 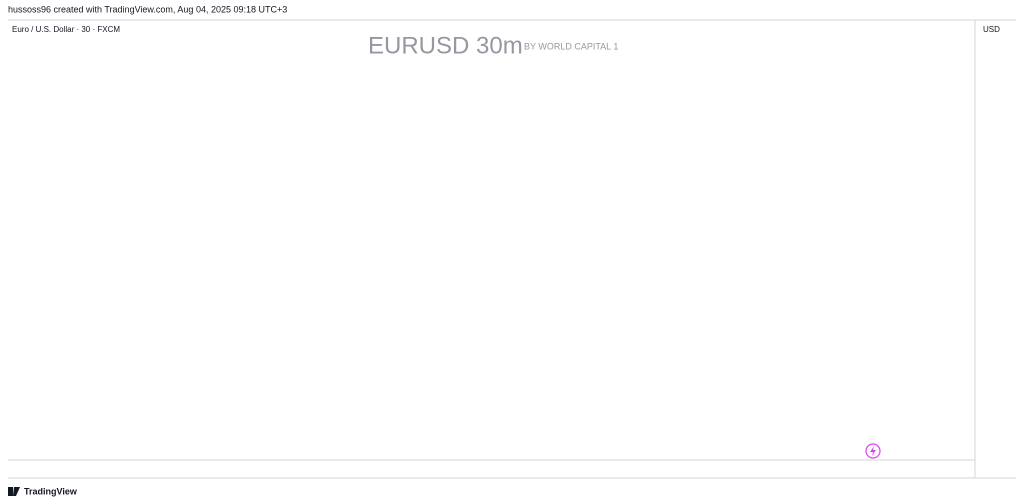 I want to click on currency: USD, so click(x=991, y=29).